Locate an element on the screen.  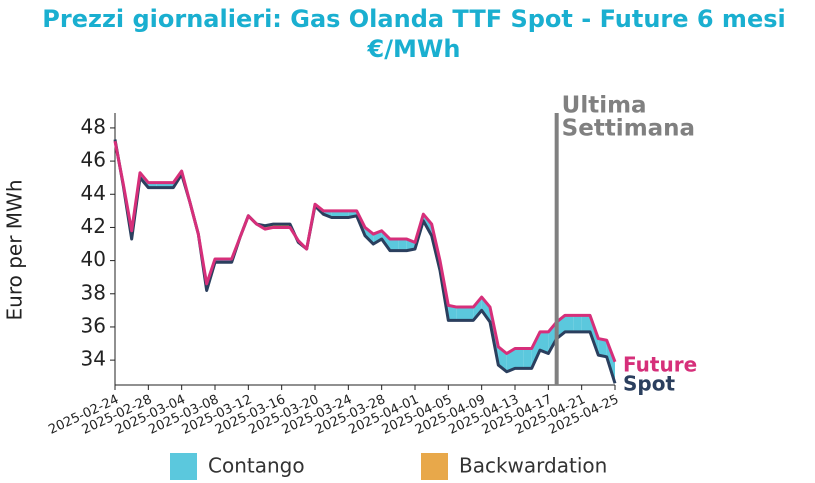
y-tick-label: 34 is located at coordinates (93, 359).